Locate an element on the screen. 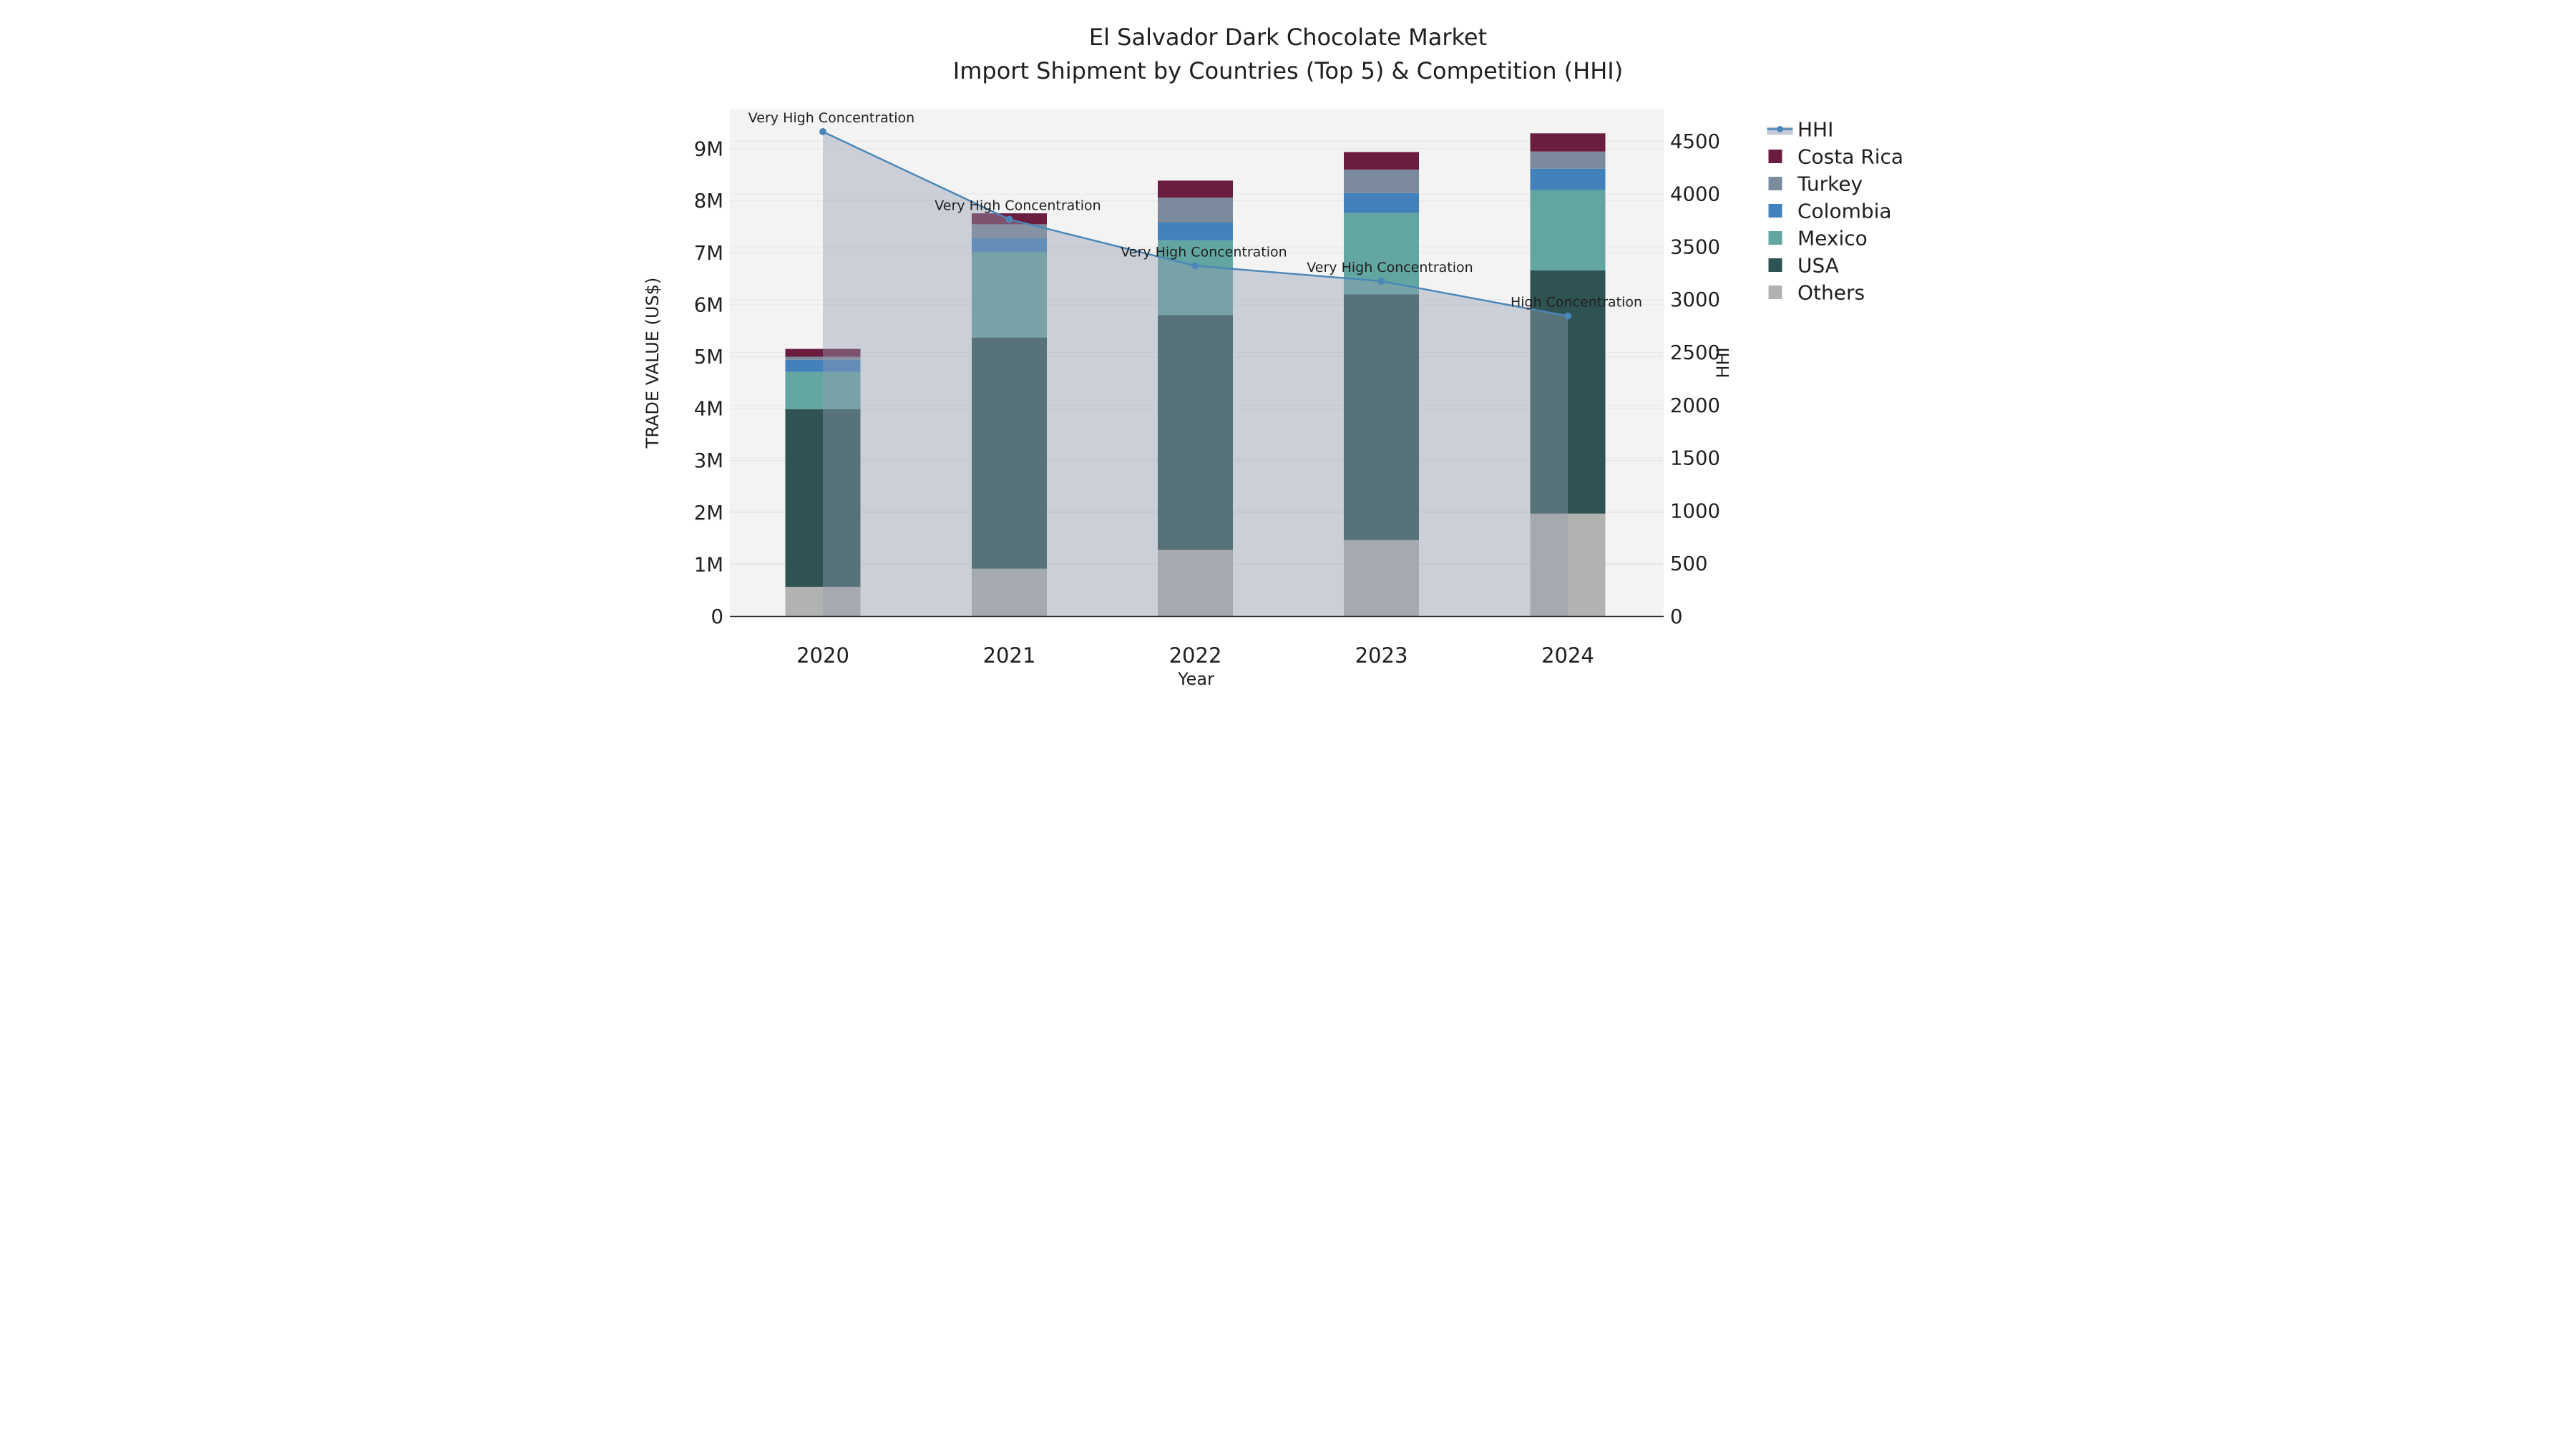  y-left-tick-label-9M: 9M is located at coordinates (708, 149).